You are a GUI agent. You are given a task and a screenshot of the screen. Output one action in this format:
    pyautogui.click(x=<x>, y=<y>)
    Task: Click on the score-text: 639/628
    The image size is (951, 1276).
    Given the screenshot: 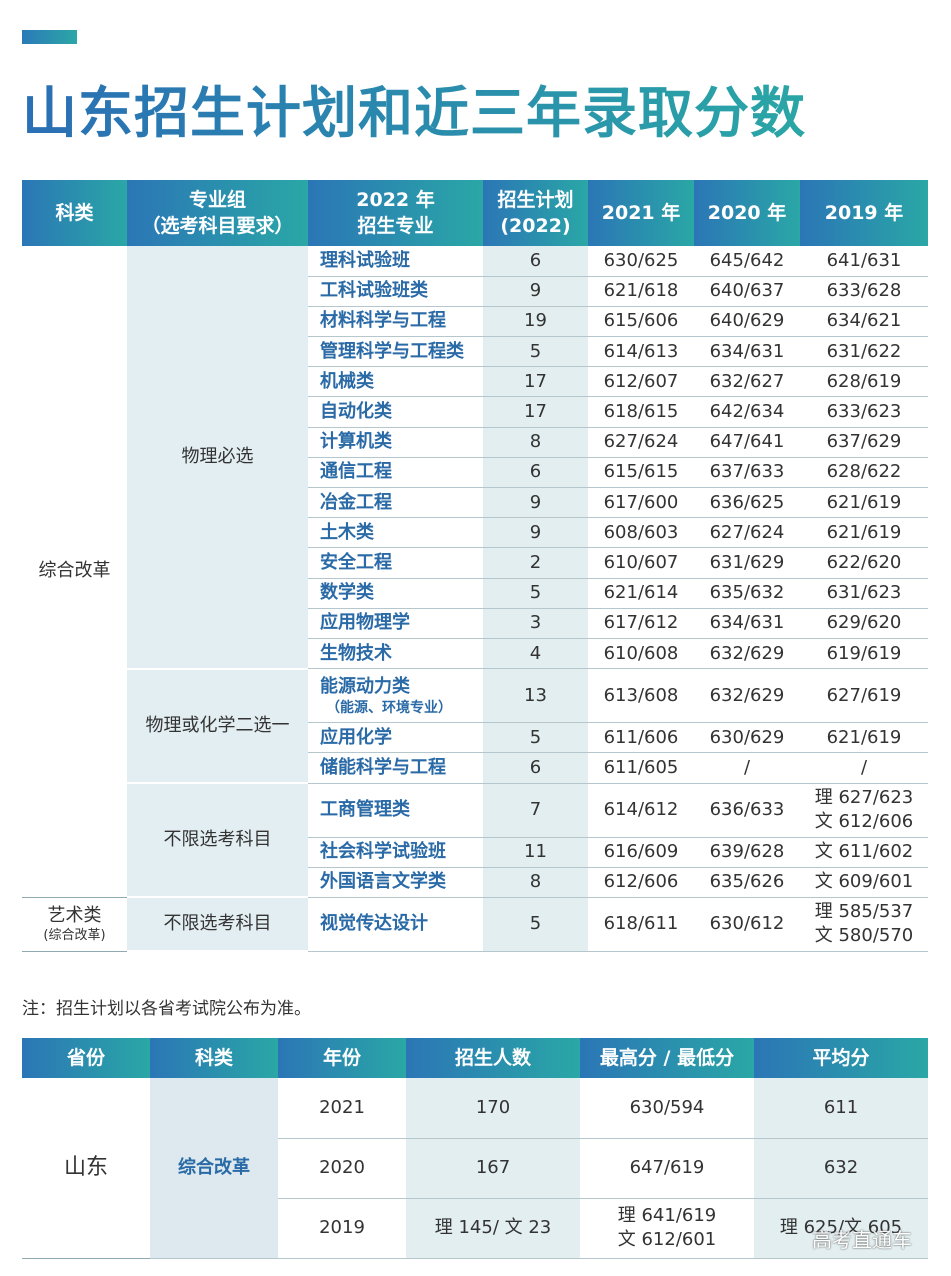 What is the action you would take?
    pyautogui.click(x=747, y=852)
    